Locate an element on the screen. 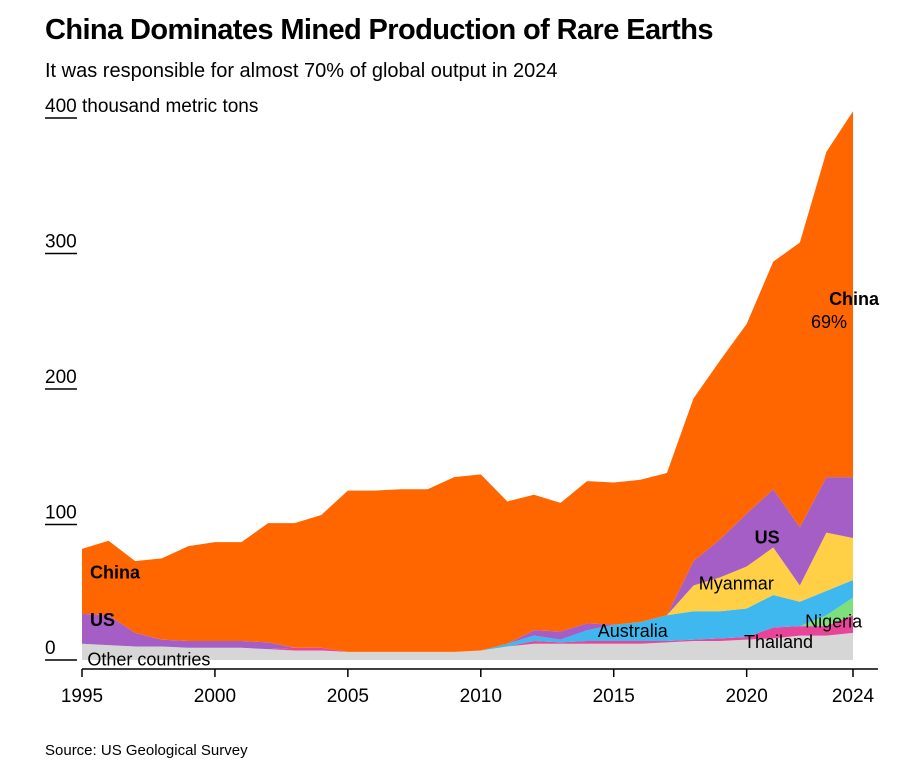 This screenshot has width=905, height=774. area-australia is located at coordinates (467, 616).